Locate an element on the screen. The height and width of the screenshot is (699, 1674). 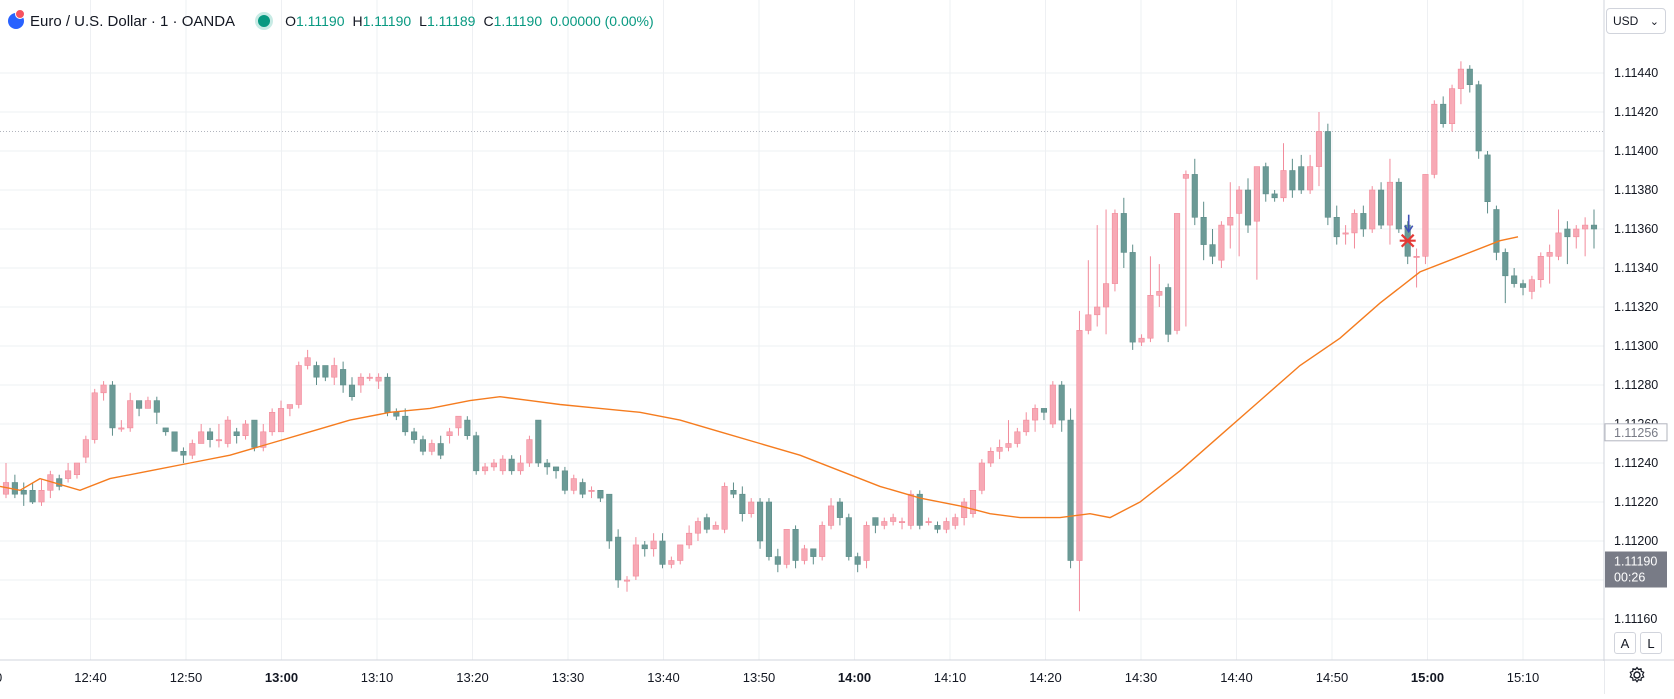
arrow-head is located at coordinates (1409, 229).